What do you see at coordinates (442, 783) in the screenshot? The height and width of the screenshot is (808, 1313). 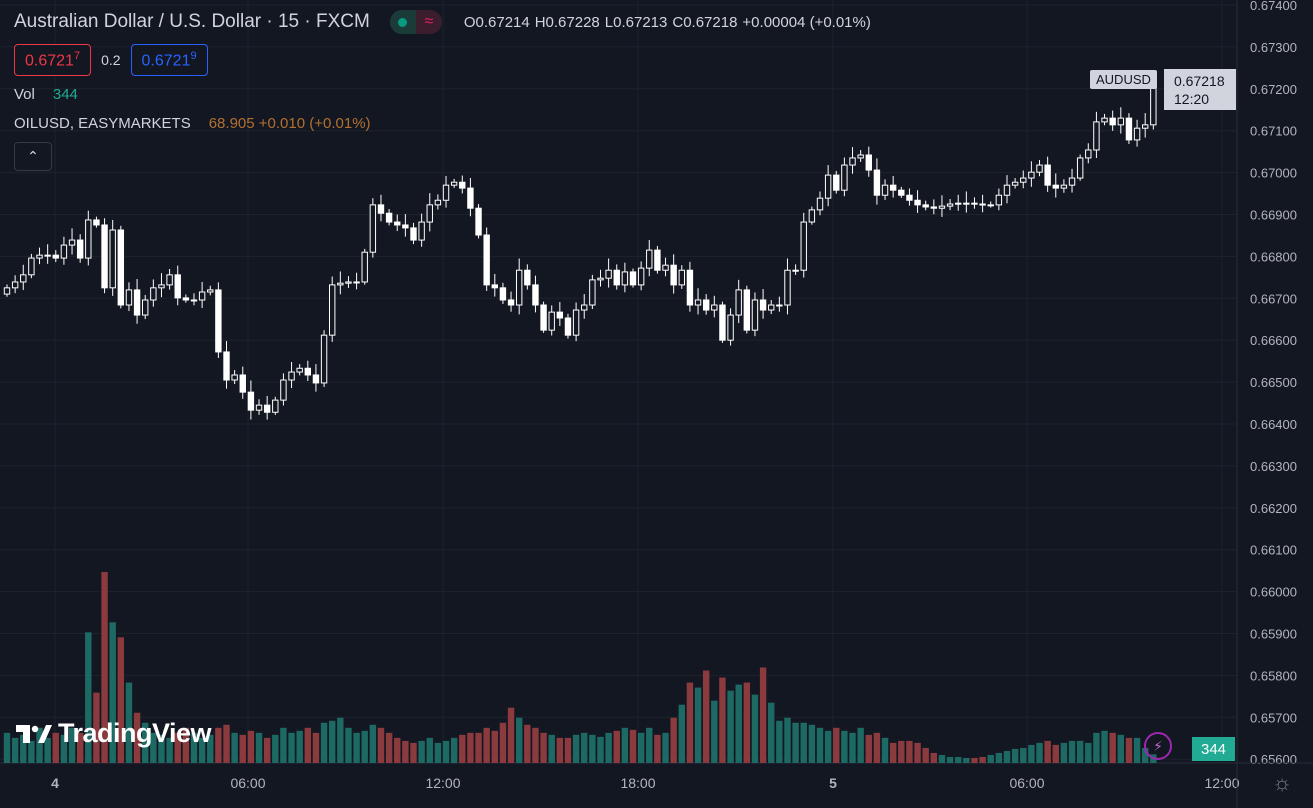 I see `time-tick-label: 12:00` at bounding box center [442, 783].